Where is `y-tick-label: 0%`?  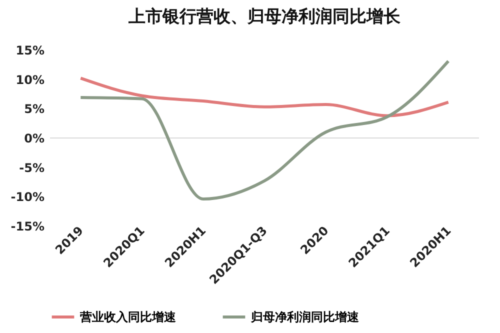 y-tick-label: 0% is located at coordinates (34, 139).